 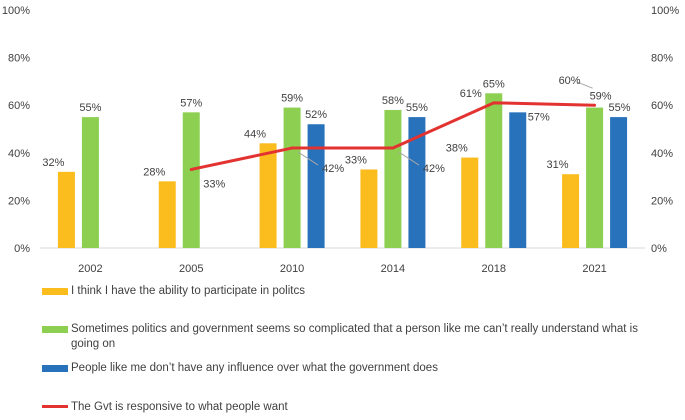 I want to click on y-tick-label-left: 40%, so click(x=19, y=154).